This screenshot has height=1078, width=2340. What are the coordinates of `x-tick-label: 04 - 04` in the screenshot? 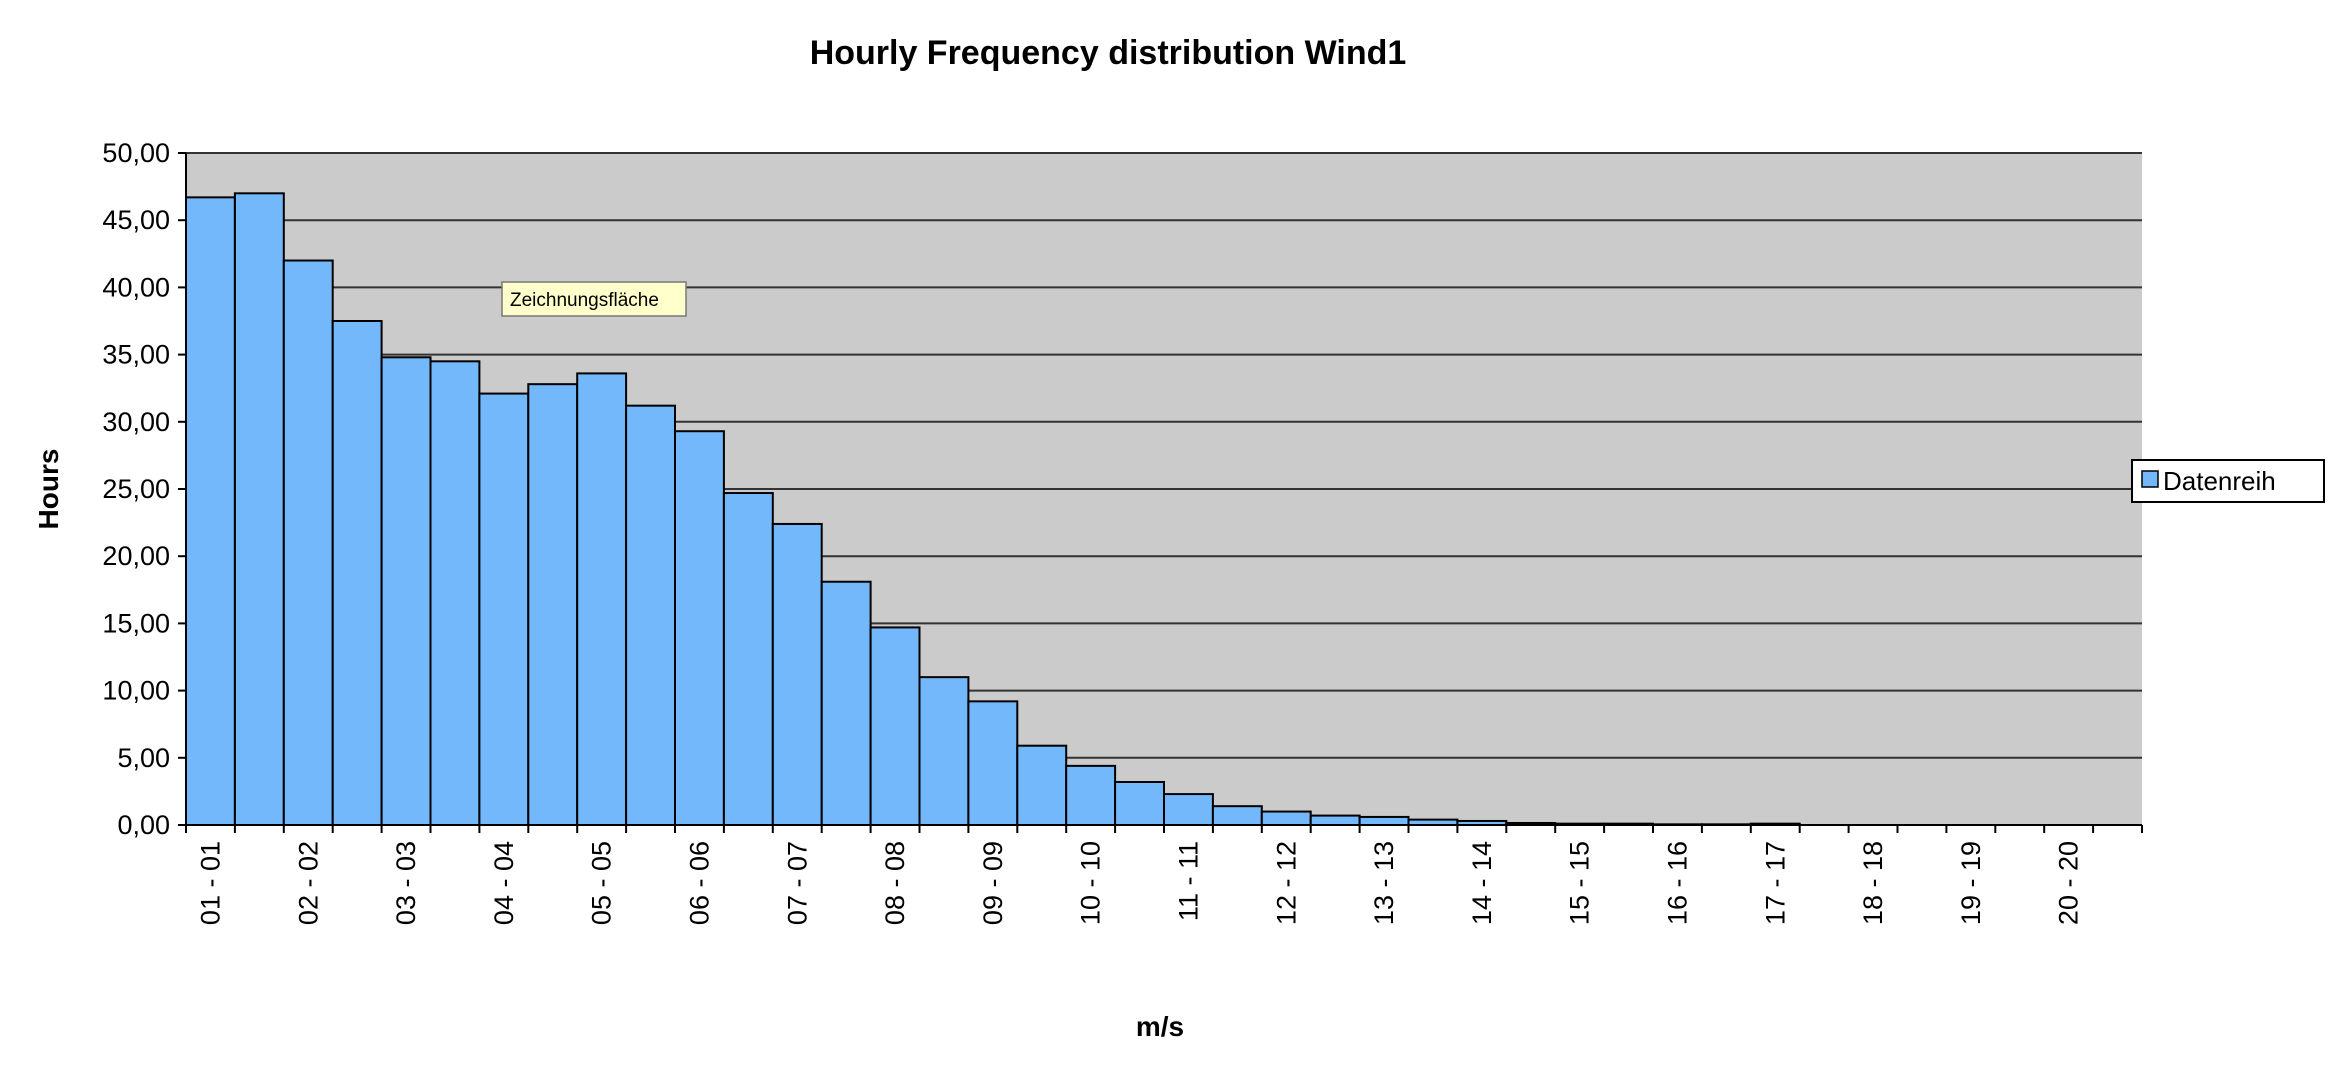 It's located at (504, 883).